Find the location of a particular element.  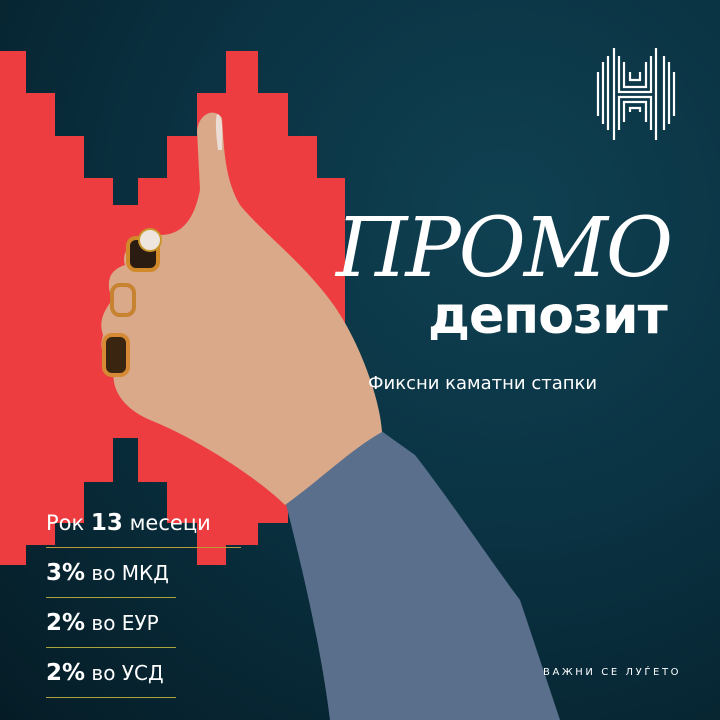

slogan: ВАЖНИ СЕ ЛУЃЕТО is located at coordinates (612, 672).